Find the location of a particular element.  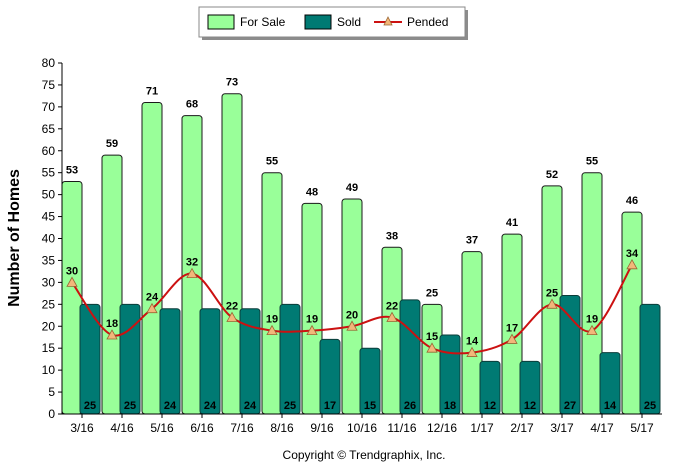

for-sale-value-label: 49 is located at coordinates (352, 188).